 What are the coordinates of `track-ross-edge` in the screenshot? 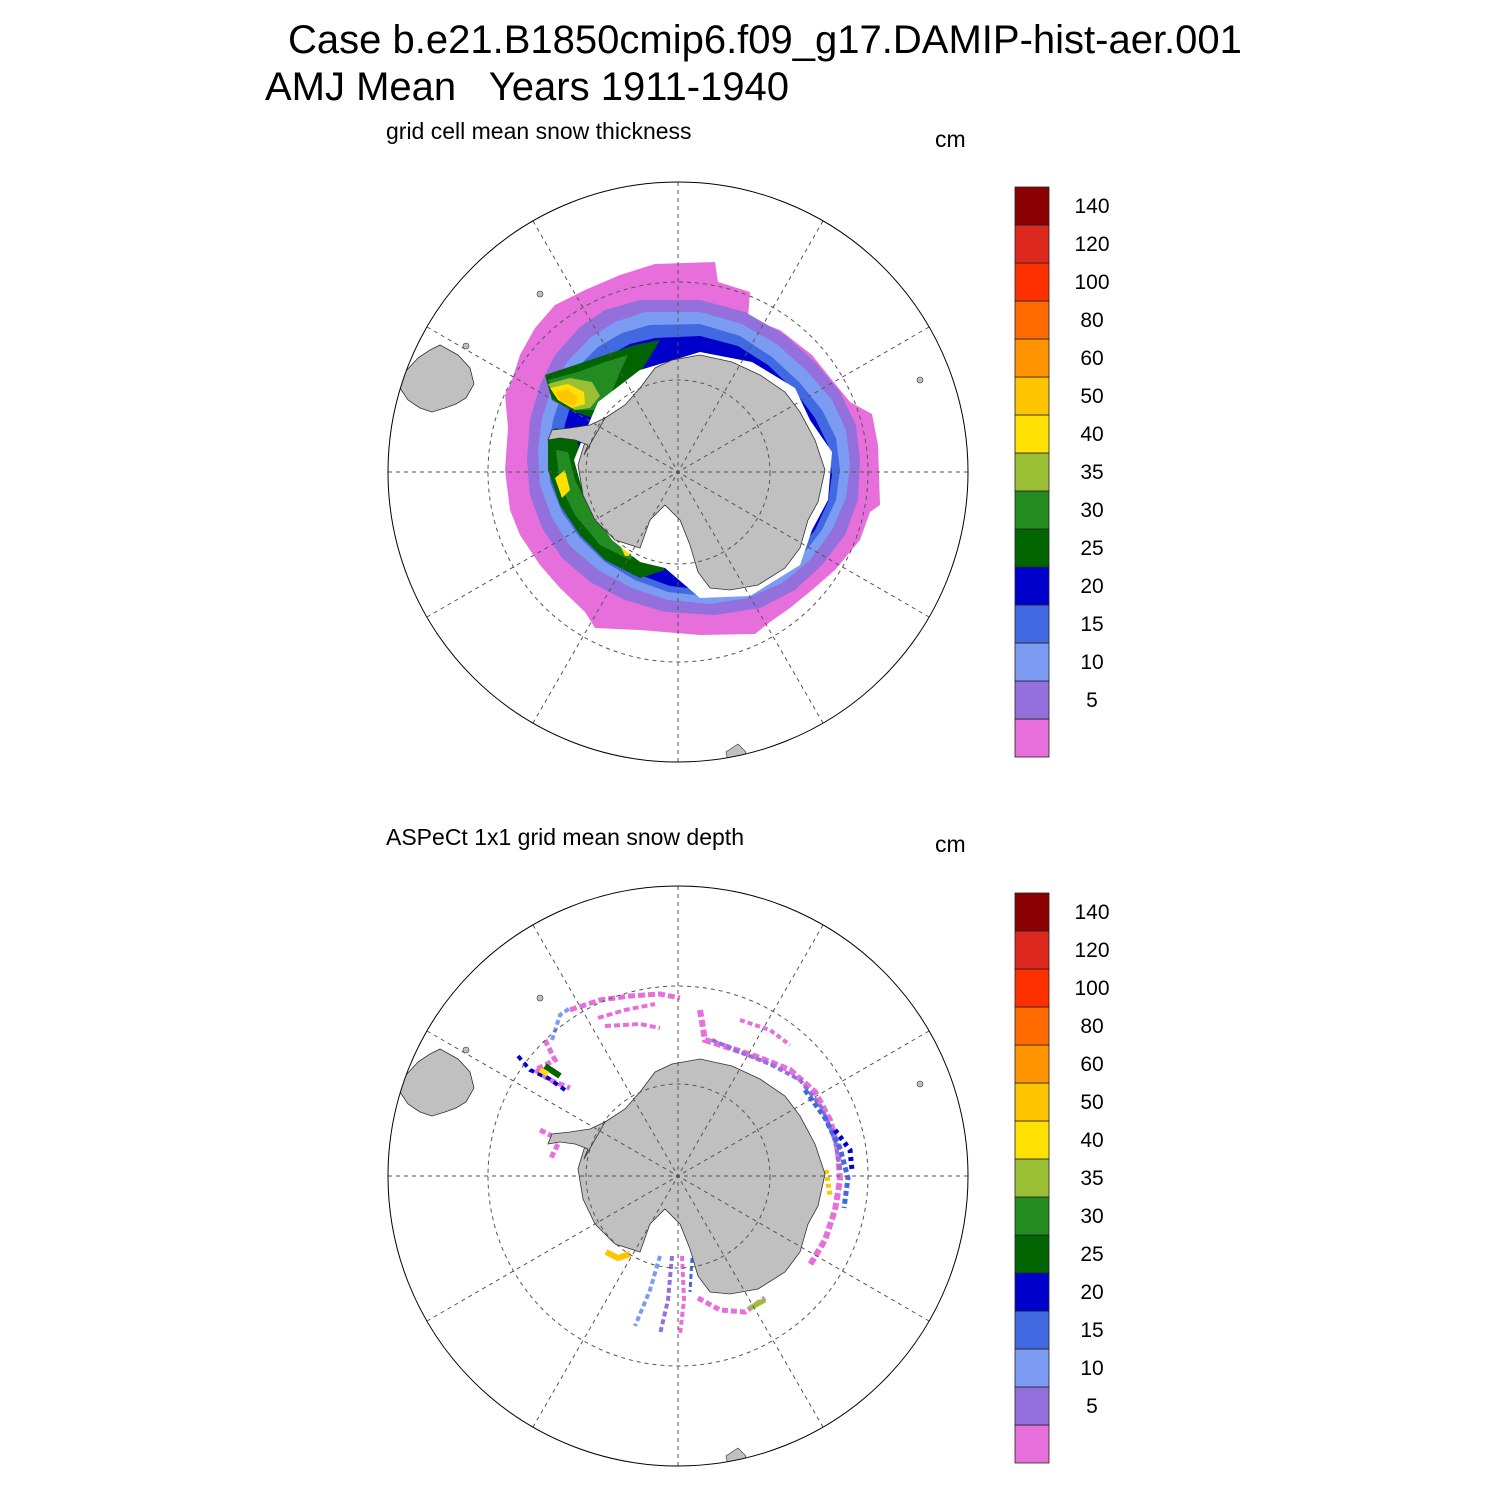 It's located at (731, 1305).